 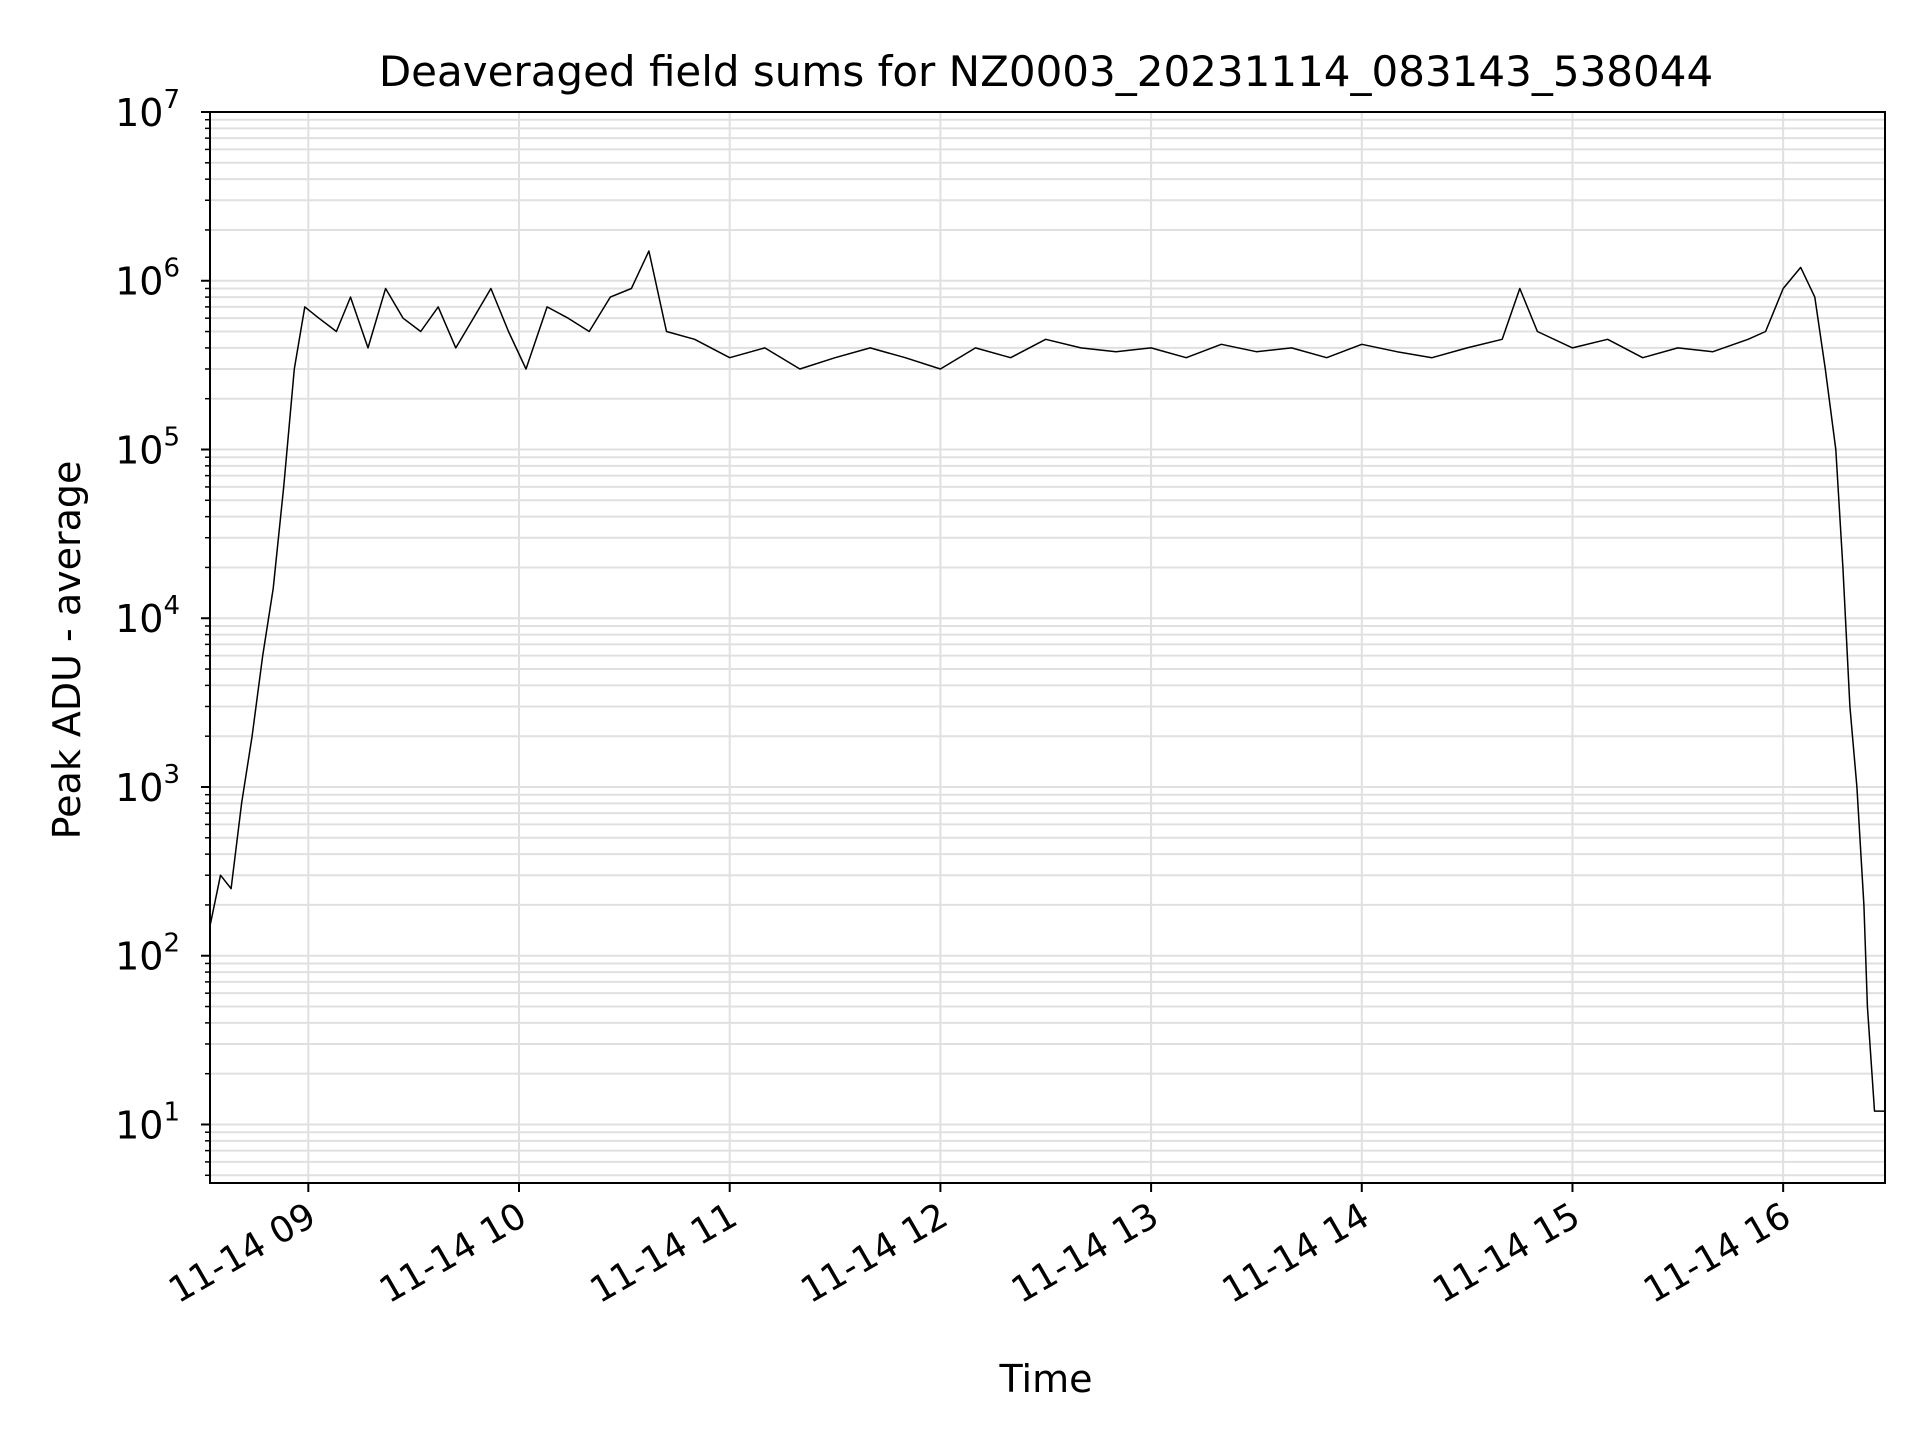 What do you see at coordinates (1046, 1379) in the screenshot?
I see `x-axis-label: Time` at bounding box center [1046, 1379].